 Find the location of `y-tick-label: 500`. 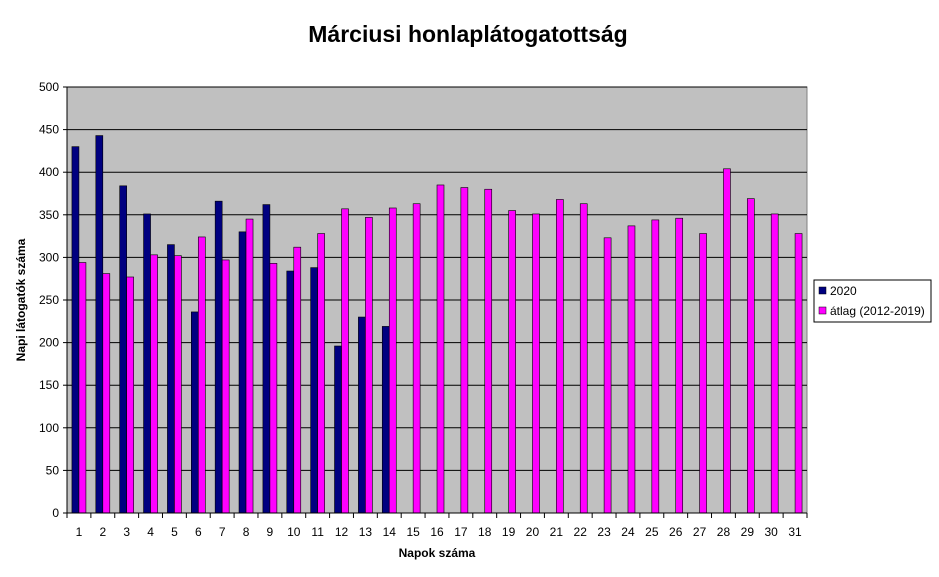

y-tick-label: 500 is located at coordinates (49, 87).